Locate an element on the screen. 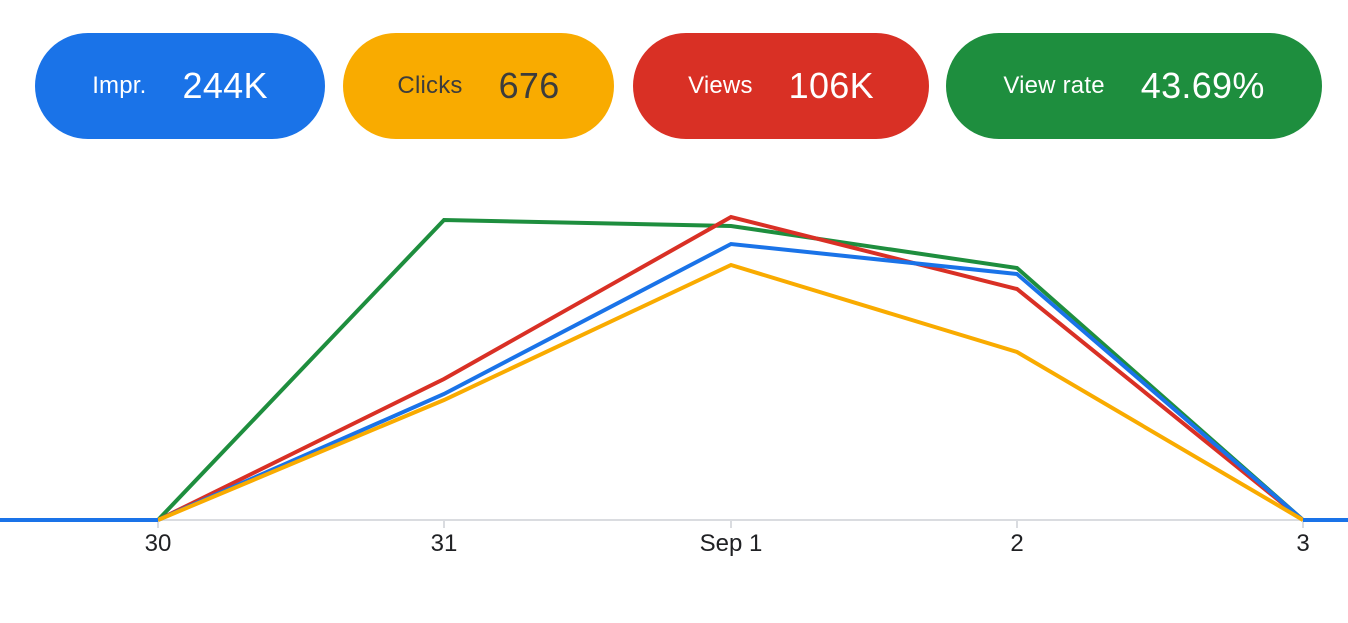 This screenshot has height=623, width=1348. metric-label: View rate is located at coordinates (1054, 85).